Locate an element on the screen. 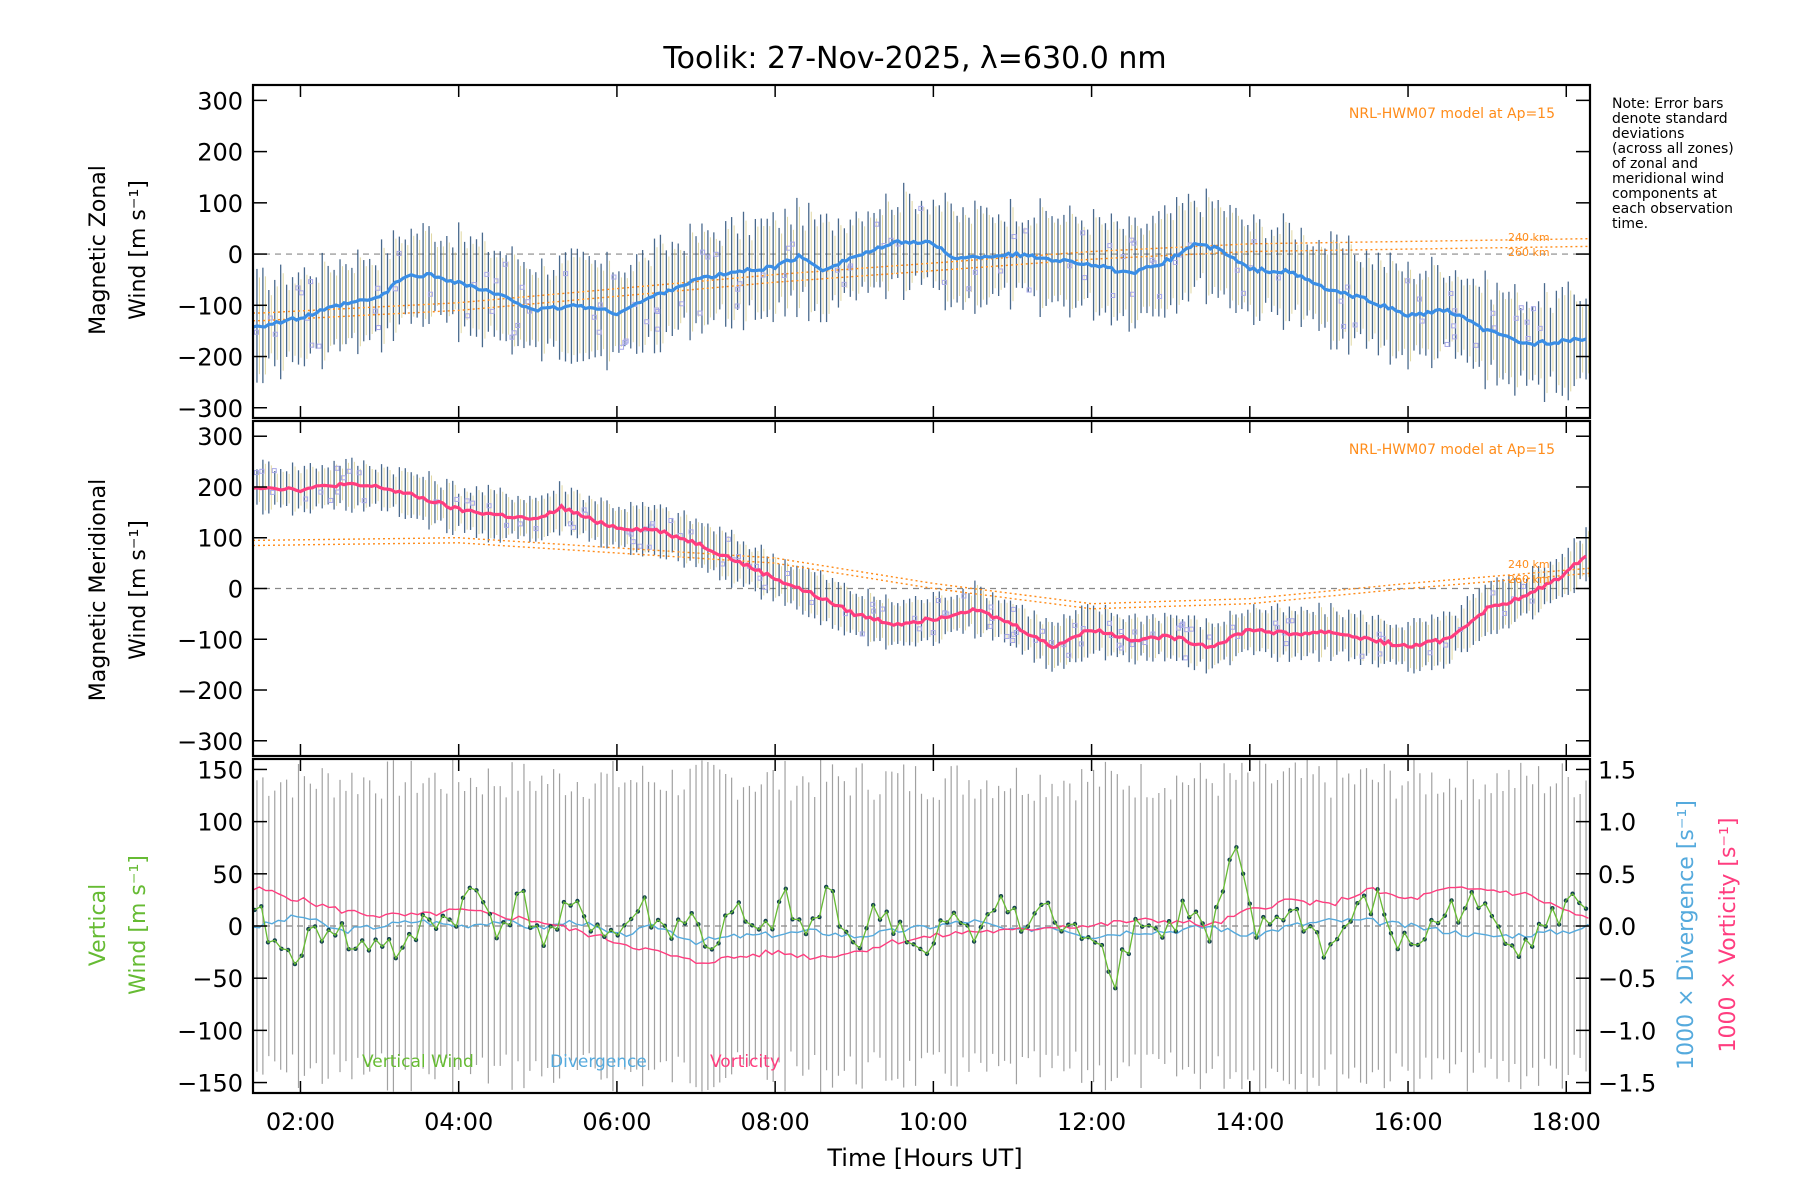 This screenshot has height=1200, width=1800. zonal-model-alt-240: 240 km is located at coordinates (1529, 237).